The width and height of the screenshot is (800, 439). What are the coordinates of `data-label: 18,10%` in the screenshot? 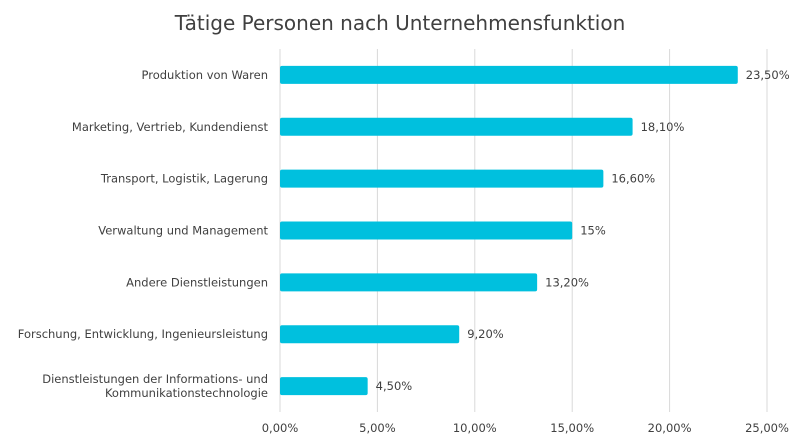 It's located at (663, 127).